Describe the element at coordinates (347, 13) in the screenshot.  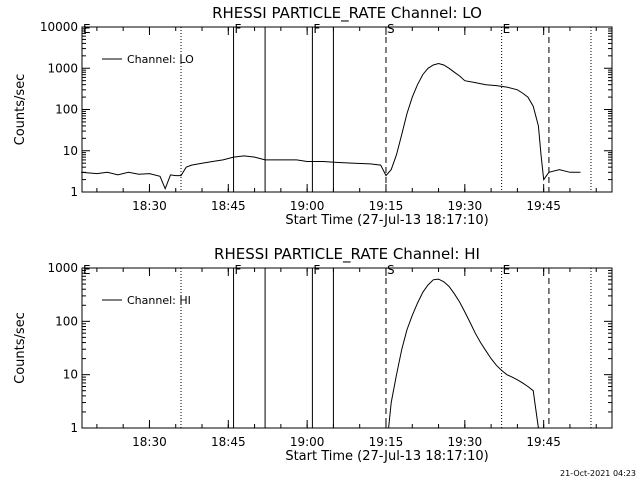
I see `chart-title: RHESSI PARTICLE_RATE Channel: LO` at that location.